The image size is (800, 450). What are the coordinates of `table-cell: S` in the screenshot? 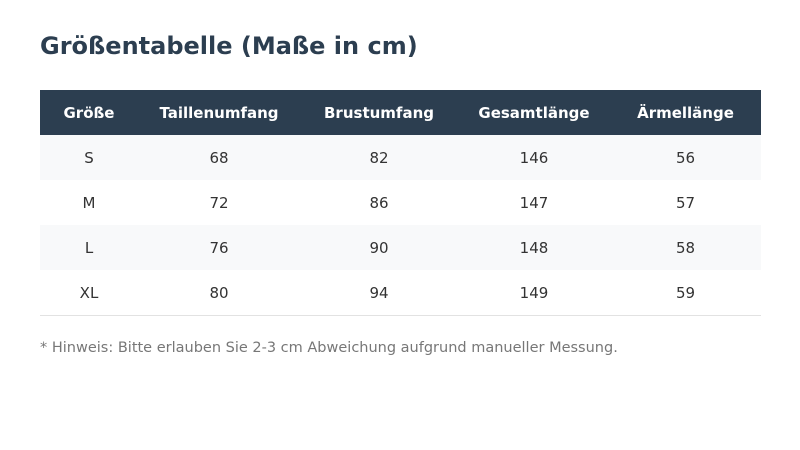 It's located at (89, 157).